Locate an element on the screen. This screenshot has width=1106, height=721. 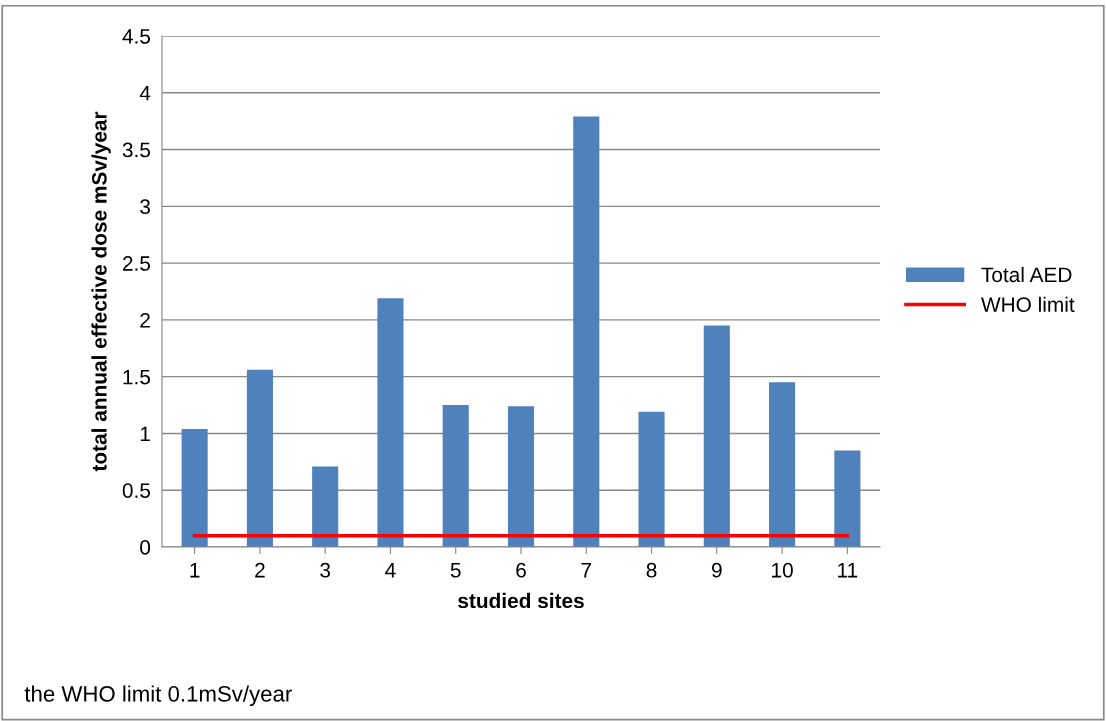
x-tick-label: 2 is located at coordinates (260, 570).